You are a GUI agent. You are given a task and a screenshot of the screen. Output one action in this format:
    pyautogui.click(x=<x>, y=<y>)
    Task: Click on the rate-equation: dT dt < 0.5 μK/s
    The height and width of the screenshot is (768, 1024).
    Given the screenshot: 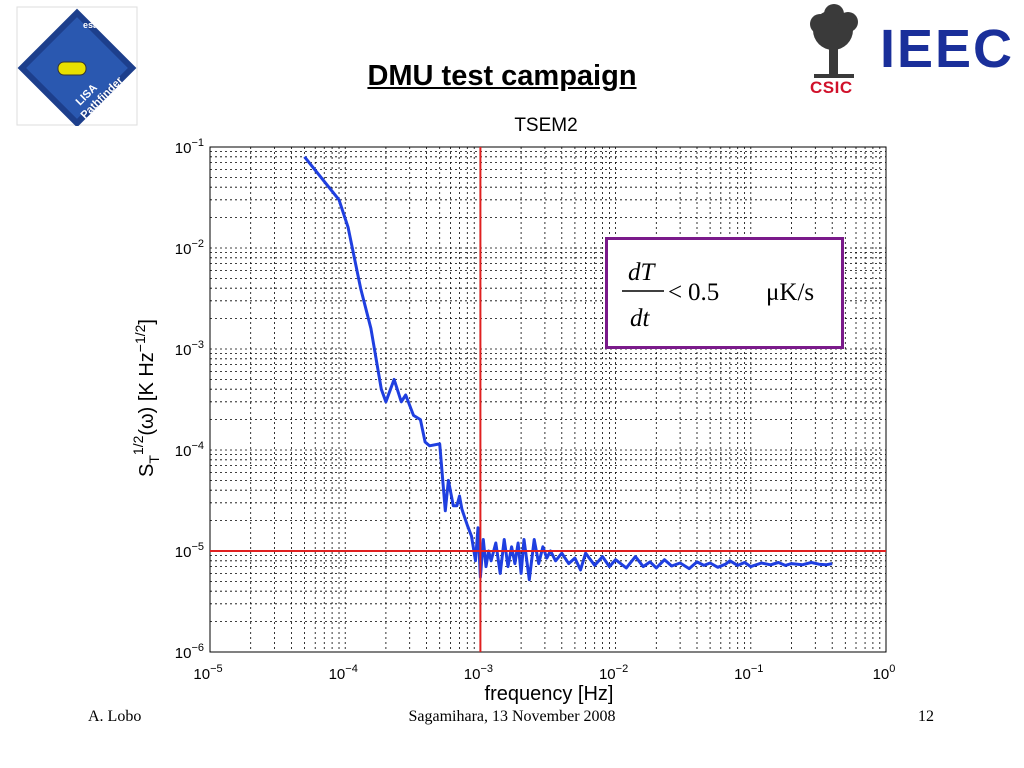 What is the action you would take?
    pyautogui.click(x=718, y=295)
    